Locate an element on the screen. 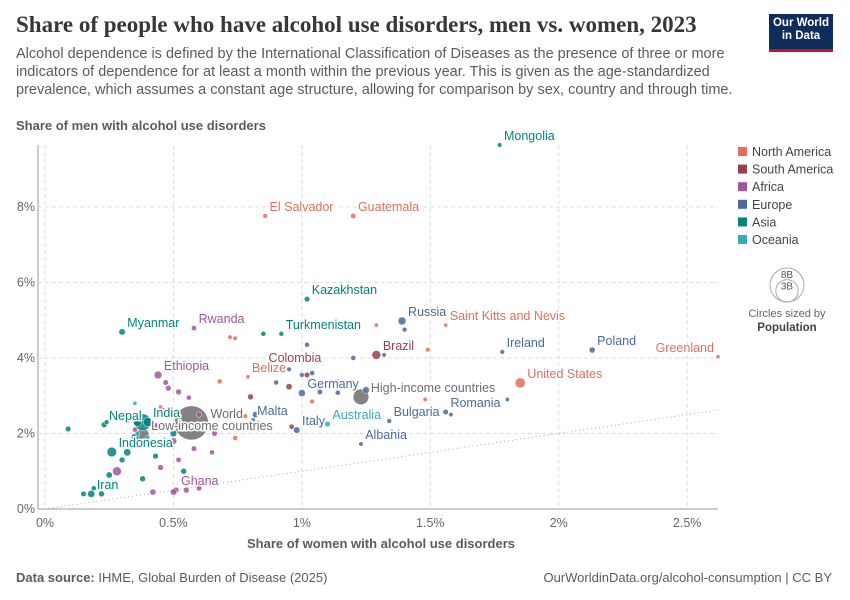 The height and width of the screenshot is (600, 850). y-tick-label: 2% is located at coordinates (26, 433).